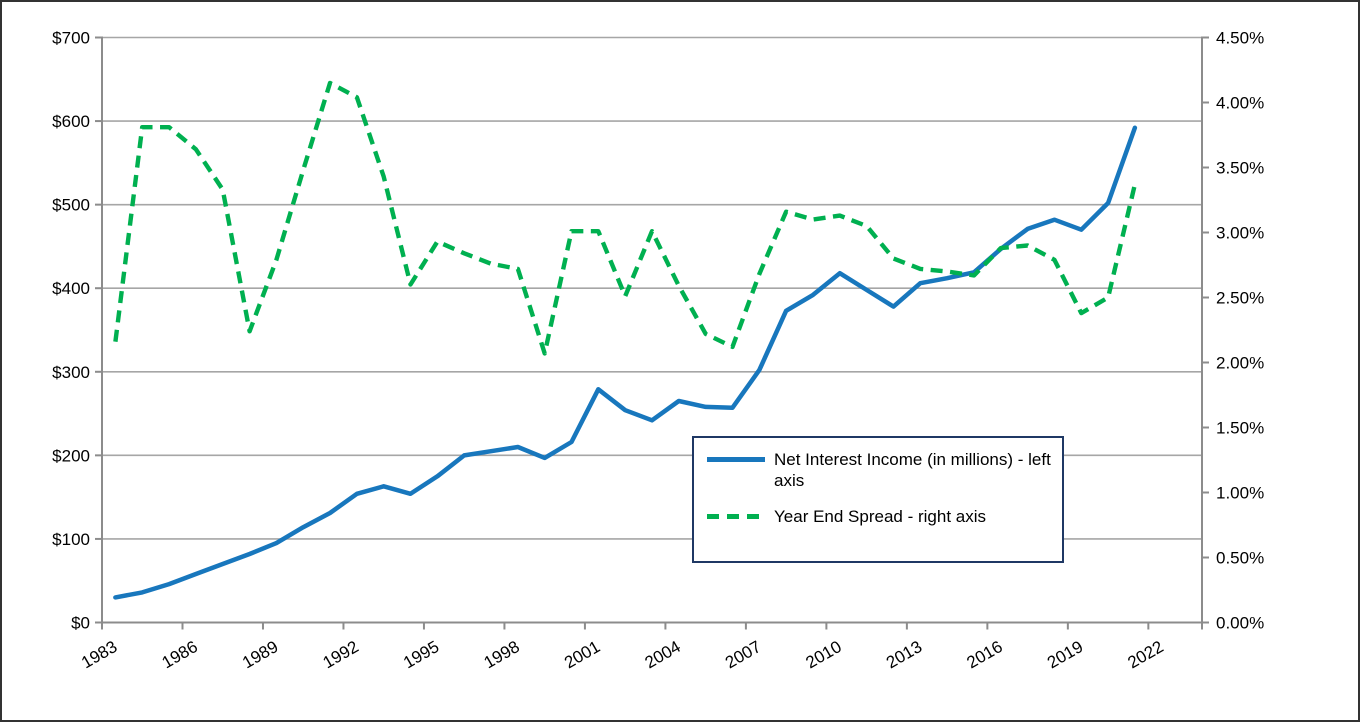 Image resolution: width=1360 pixels, height=722 pixels. Describe the element at coordinates (421, 654) in the screenshot. I see `svg-text: 1995` at that location.